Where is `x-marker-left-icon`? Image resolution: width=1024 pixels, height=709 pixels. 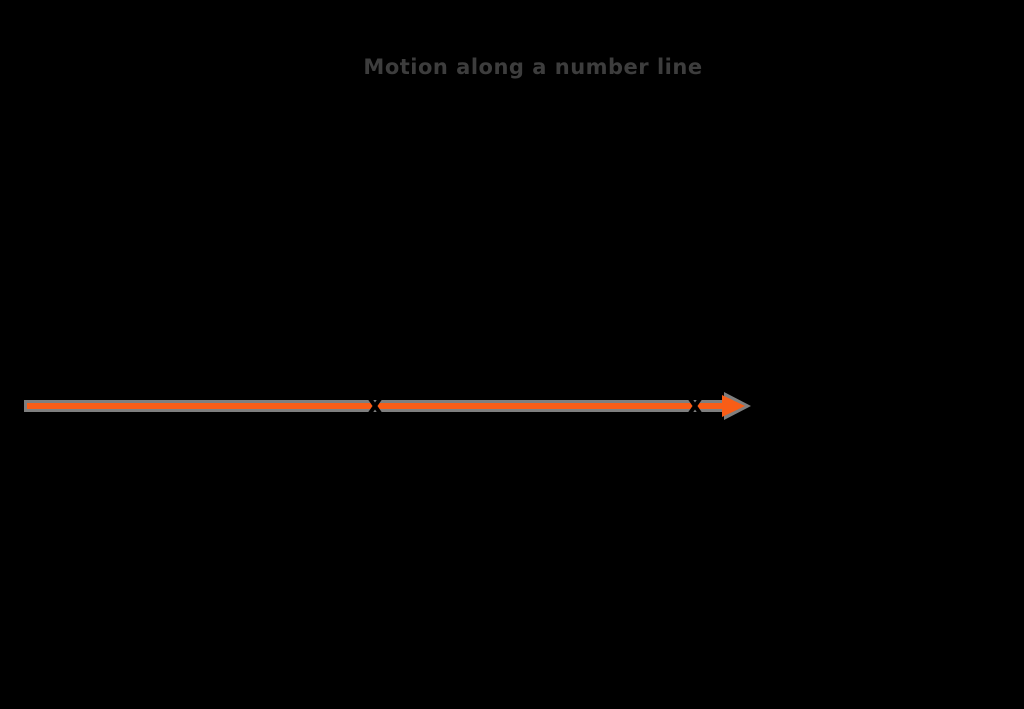
x-marker-left-icon is located at coordinates (375, 406).